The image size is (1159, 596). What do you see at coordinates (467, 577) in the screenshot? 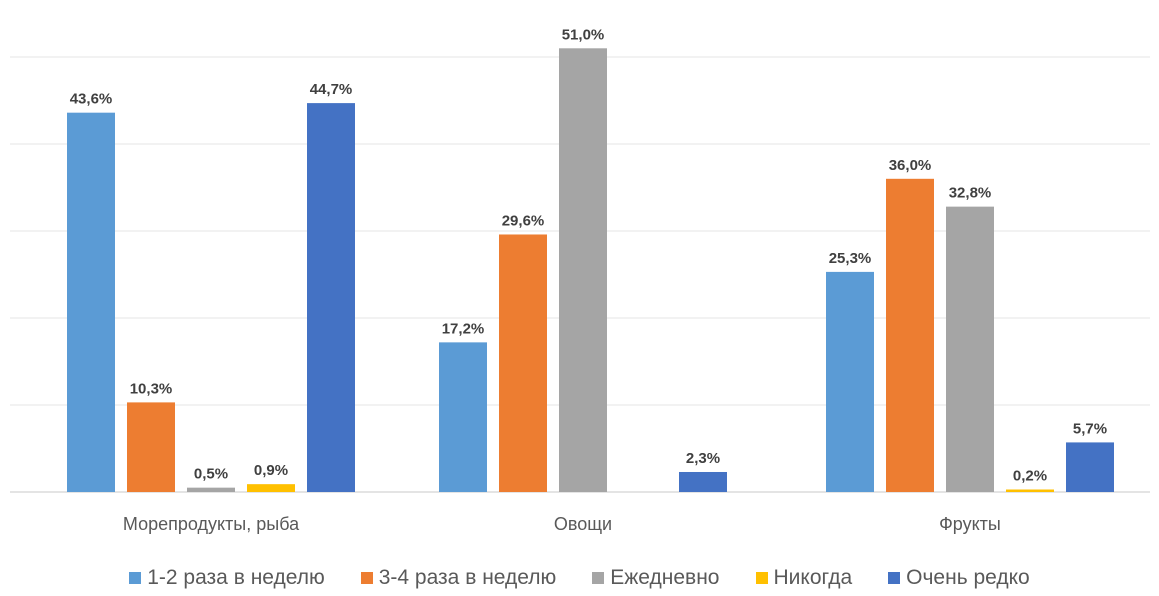
I see `legend-label: 3-4 раза в неделю` at bounding box center [467, 577].